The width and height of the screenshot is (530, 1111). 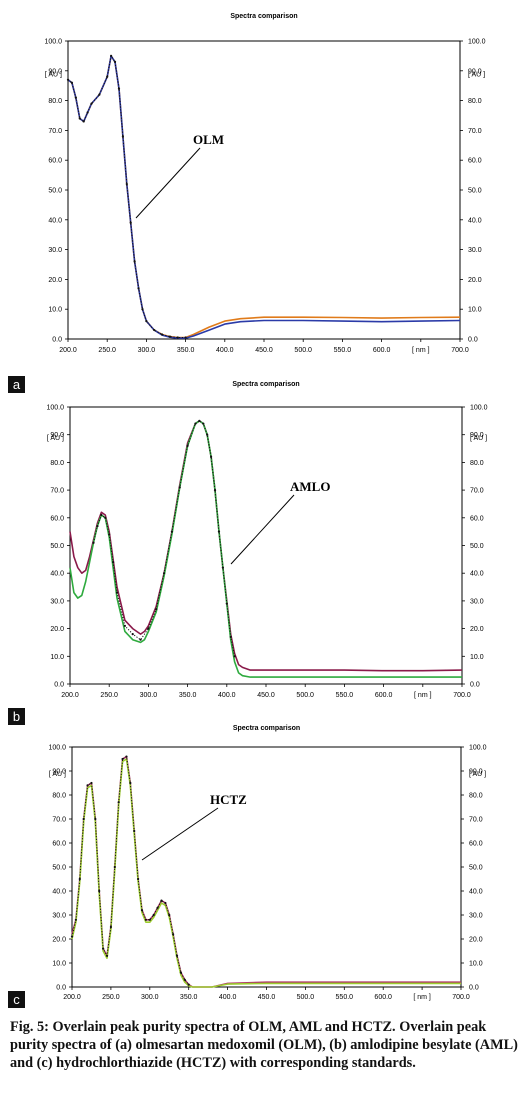 What do you see at coordinates (55, 220) in the screenshot?
I see `y-tick-label-left: 40.0` at bounding box center [55, 220].